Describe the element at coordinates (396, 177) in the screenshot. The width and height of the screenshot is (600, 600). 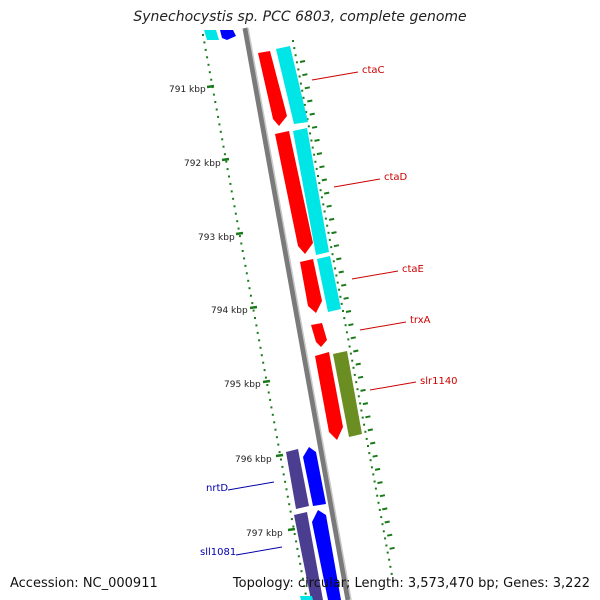
I see `gene-label-ctaD: ctaD` at that location.